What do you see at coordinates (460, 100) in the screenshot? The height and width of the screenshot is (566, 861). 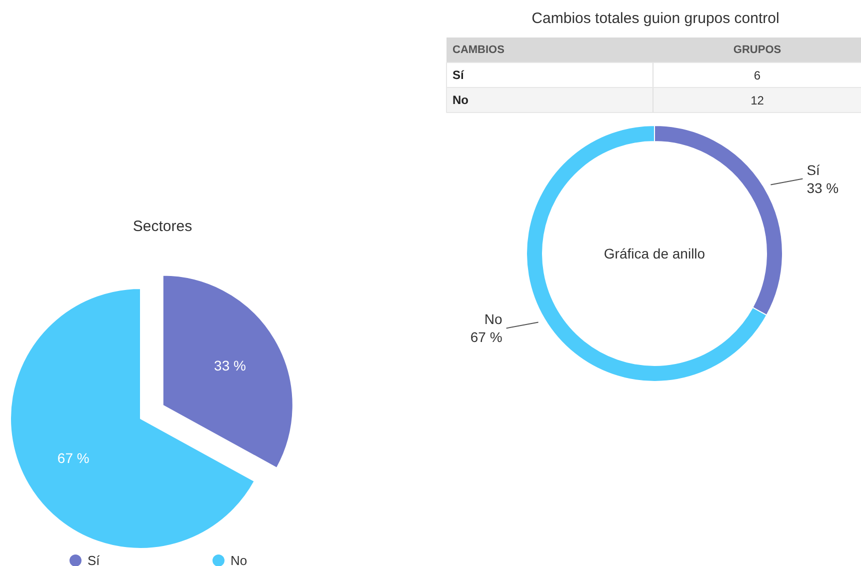 I see `category-label: No` at bounding box center [460, 100].